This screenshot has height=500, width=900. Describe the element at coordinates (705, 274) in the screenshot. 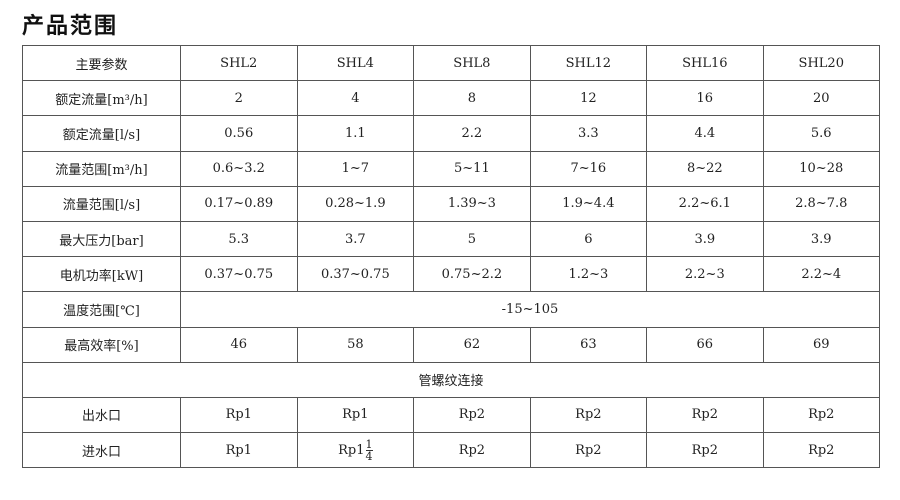

I see `table-cell: 2.2~3` at that location.